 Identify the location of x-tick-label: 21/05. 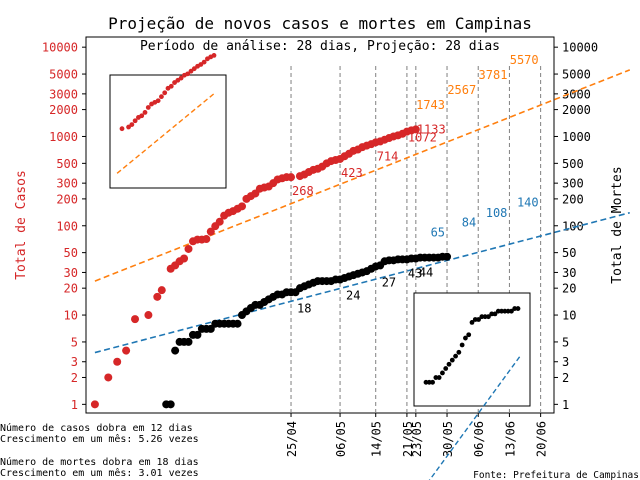
(408, 439).